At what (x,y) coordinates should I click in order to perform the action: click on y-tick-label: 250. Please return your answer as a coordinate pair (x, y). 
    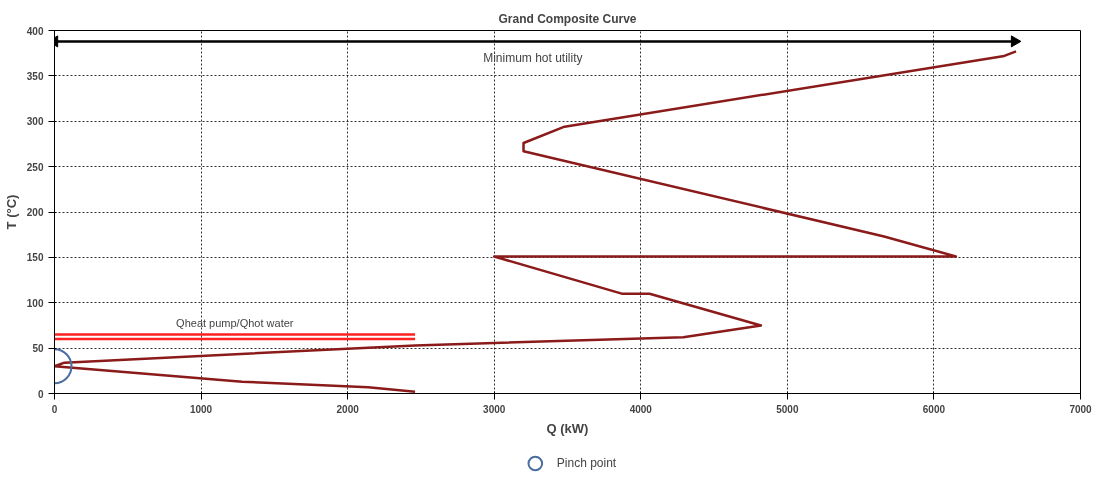
    Looking at the image, I should click on (35, 167).